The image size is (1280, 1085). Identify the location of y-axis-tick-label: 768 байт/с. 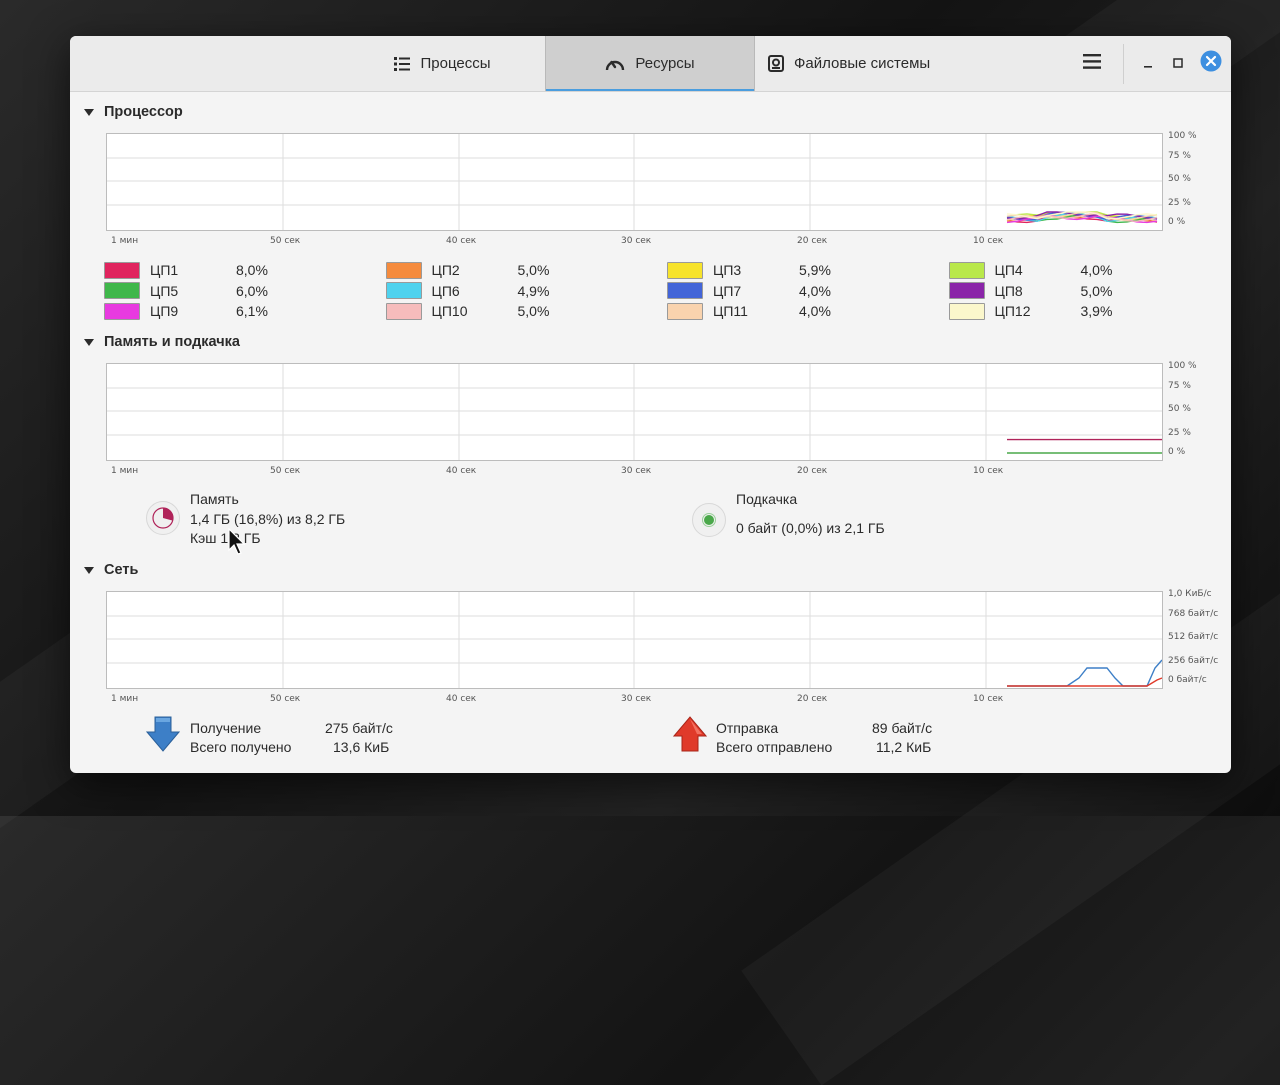
(1193, 614).